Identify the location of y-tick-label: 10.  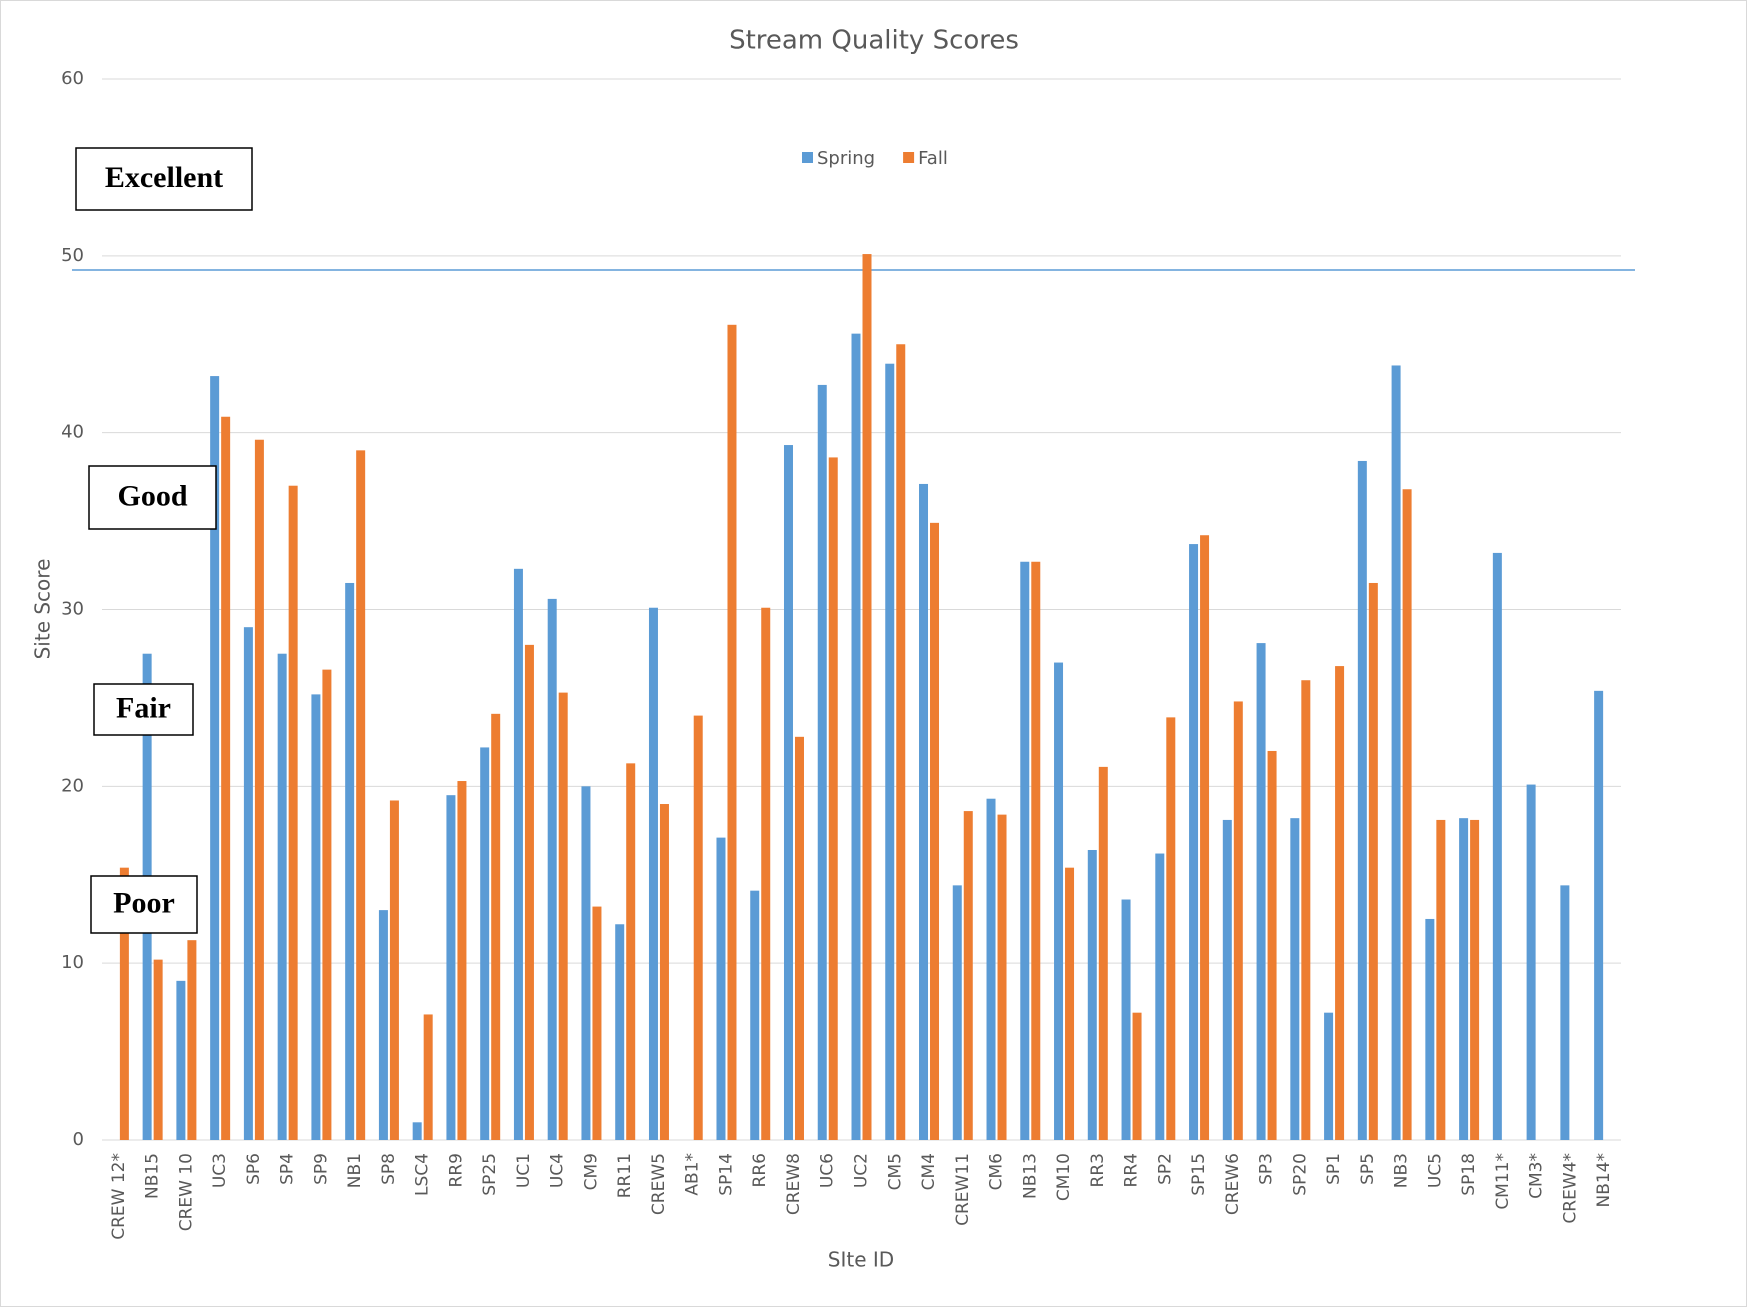
(72, 962).